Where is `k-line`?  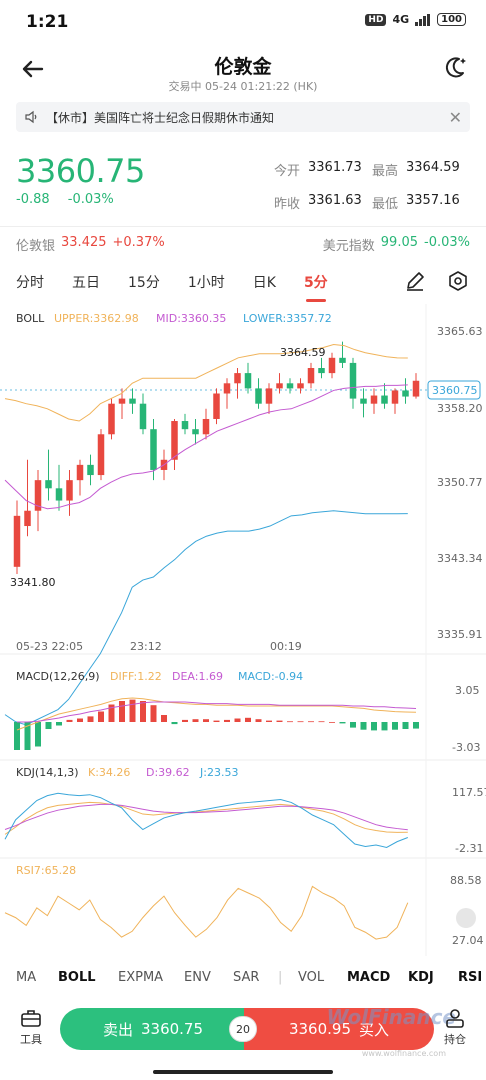
k-line is located at coordinates (206, 818).